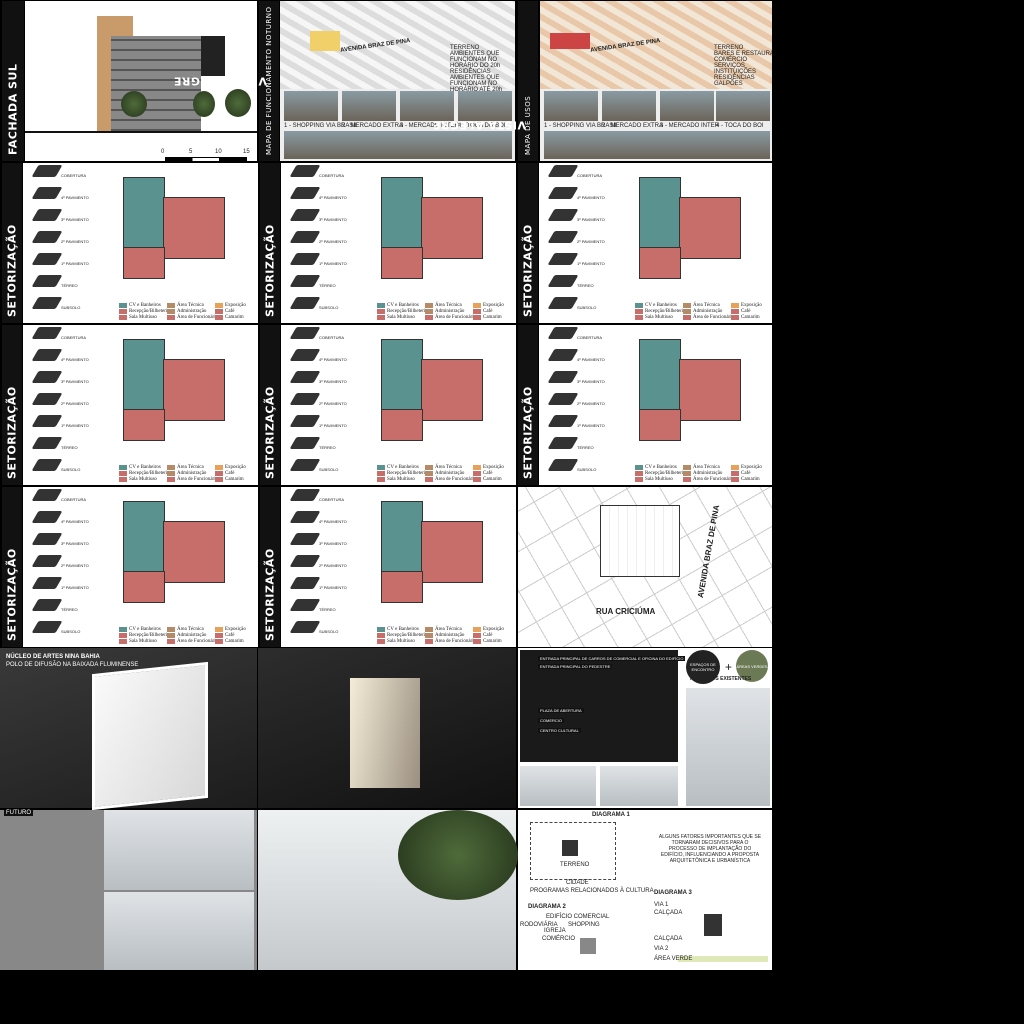 This screenshot has height=1024, width=1024. I want to click on d2-item-5: COMÉRCIO, so click(558, 939).